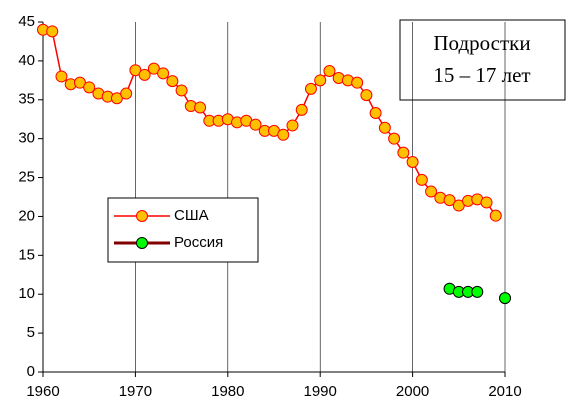 This screenshot has height=407, width=575. What do you see at coordinates (31, 332) in the screenshot?
I see `y-tick-label: 5` at bounding box center [31, 332].